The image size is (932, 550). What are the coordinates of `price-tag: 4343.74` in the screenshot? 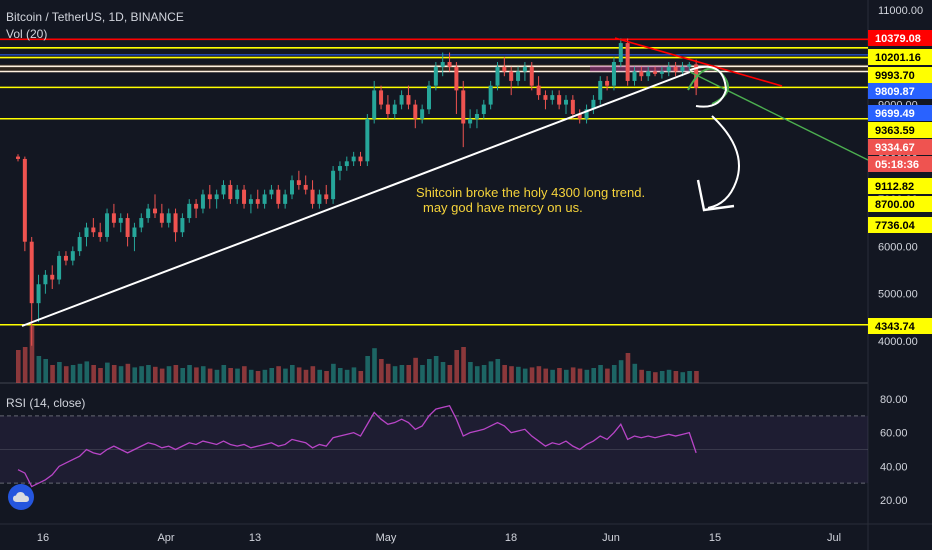 It's located at (900, 326).